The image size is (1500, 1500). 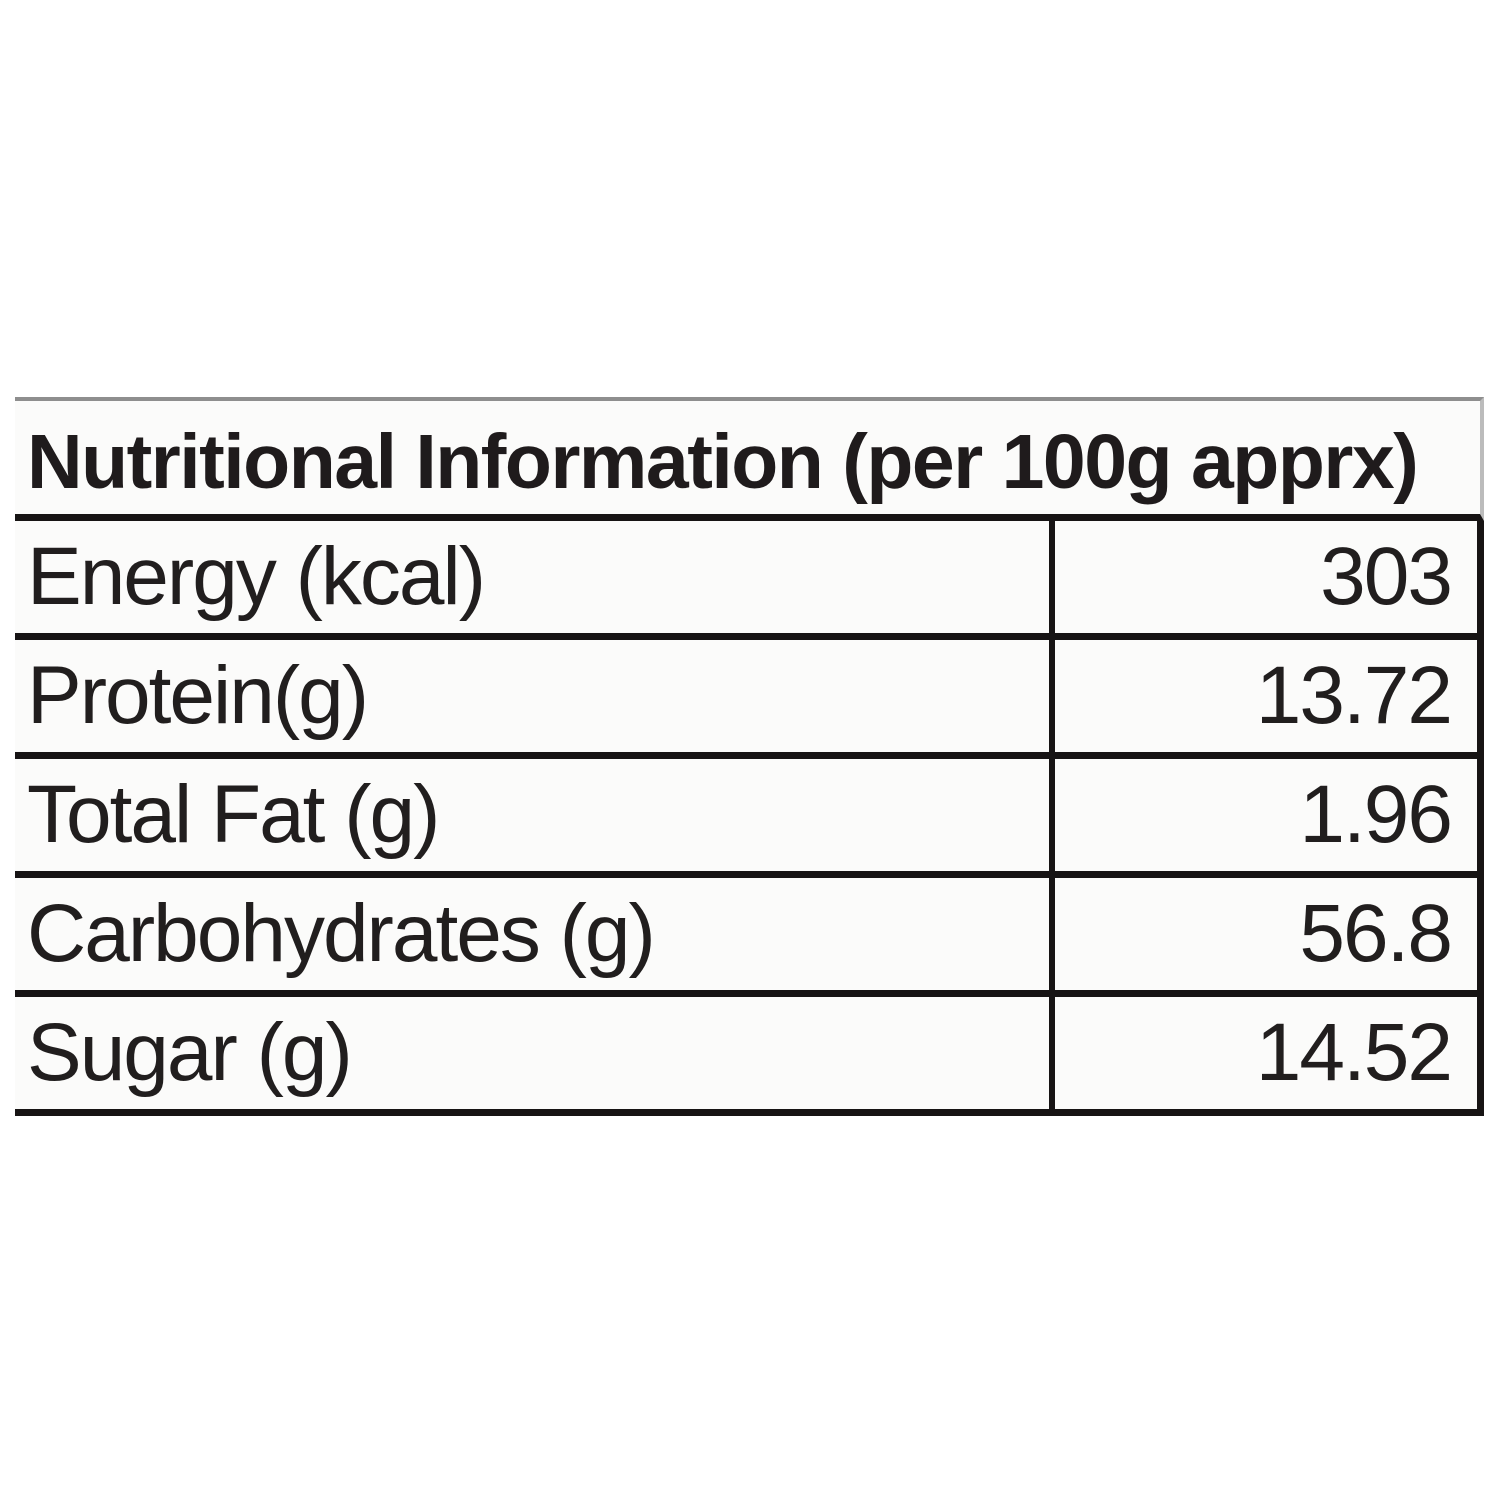 What do you see at coordinates (1269, 815) in the screenshot?
I see `row-value-cell: 1.96` at bounding box center [1269, 815].